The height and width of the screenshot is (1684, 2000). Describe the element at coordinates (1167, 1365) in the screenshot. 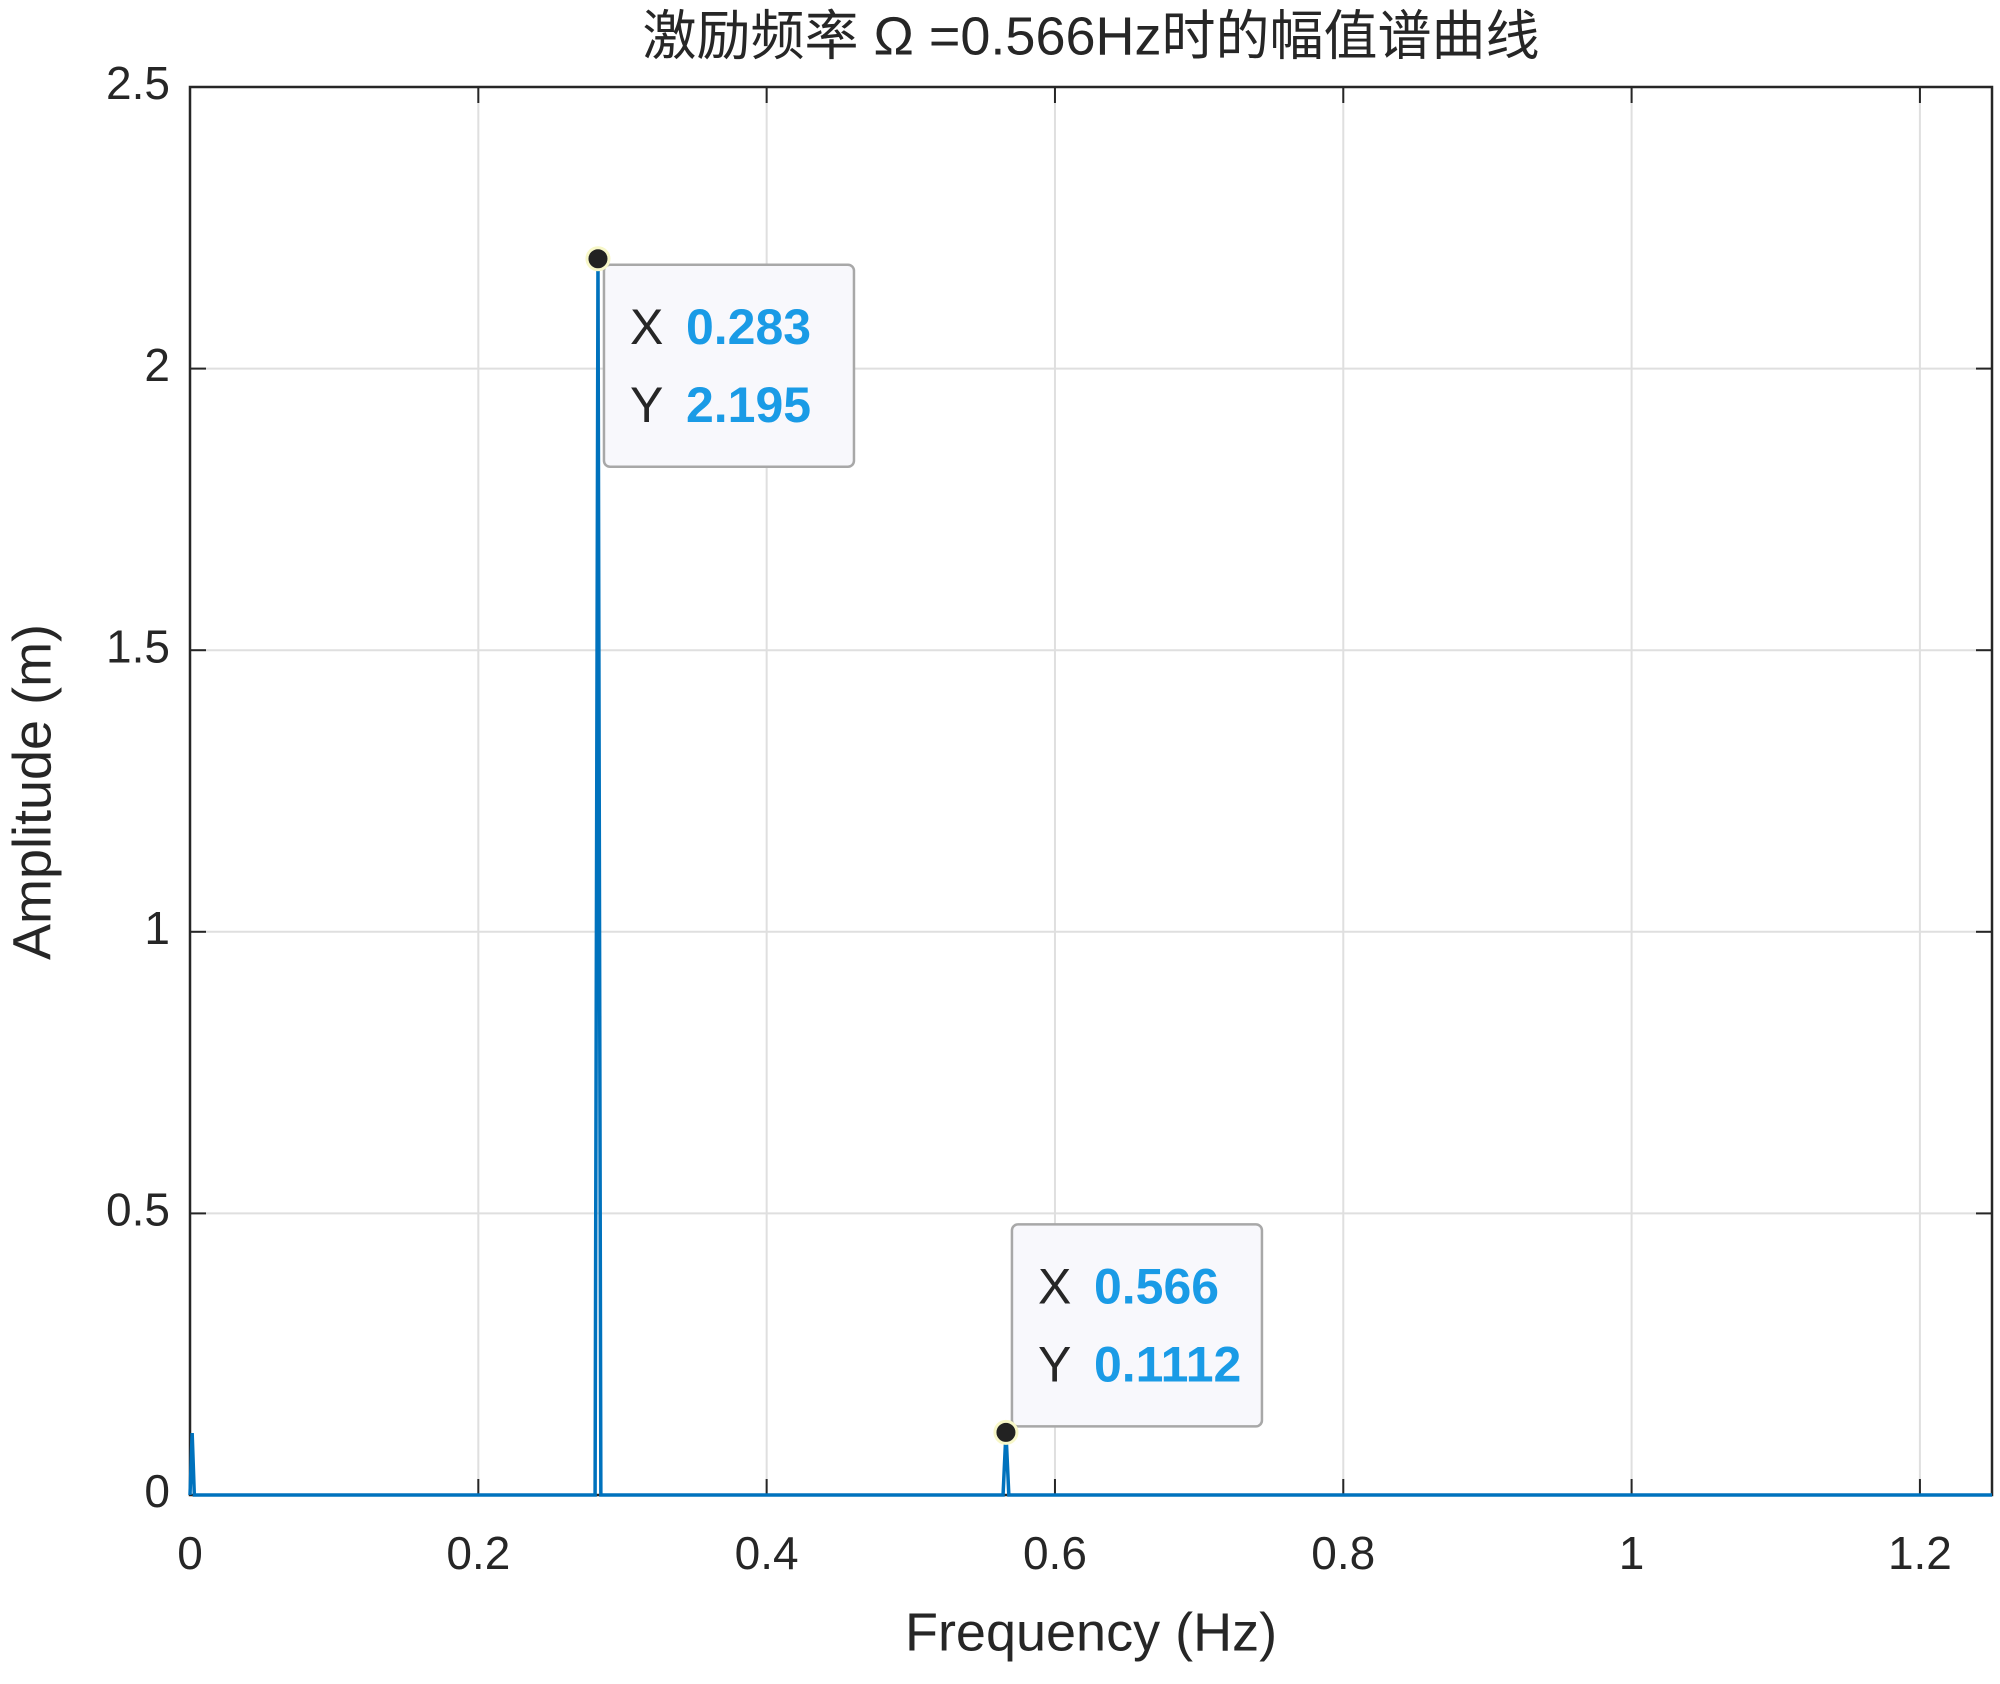

I see `datatip-value: 0.1112` at that location.